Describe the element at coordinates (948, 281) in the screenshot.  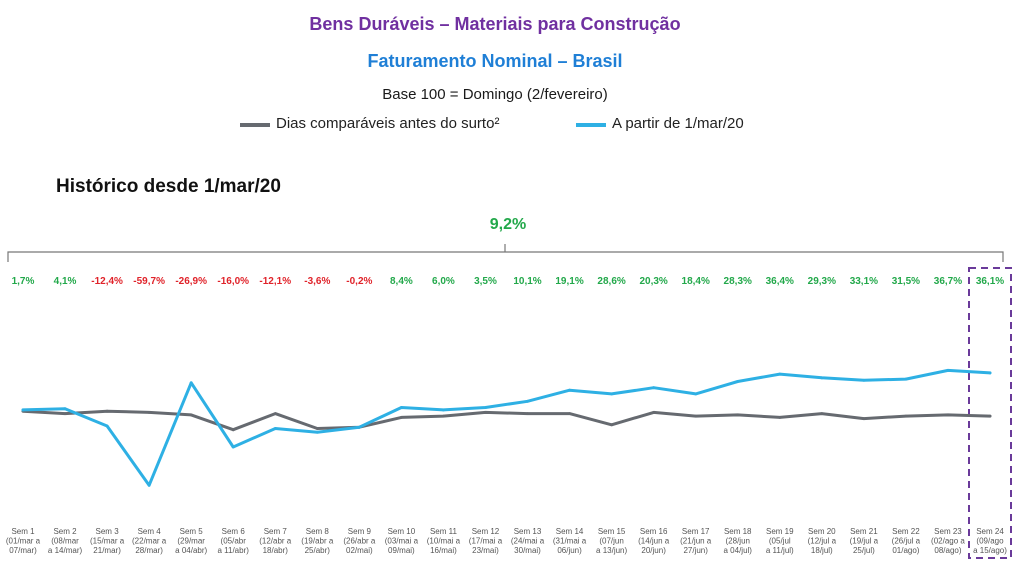
I see `pct-label: 36,7%` at that location.